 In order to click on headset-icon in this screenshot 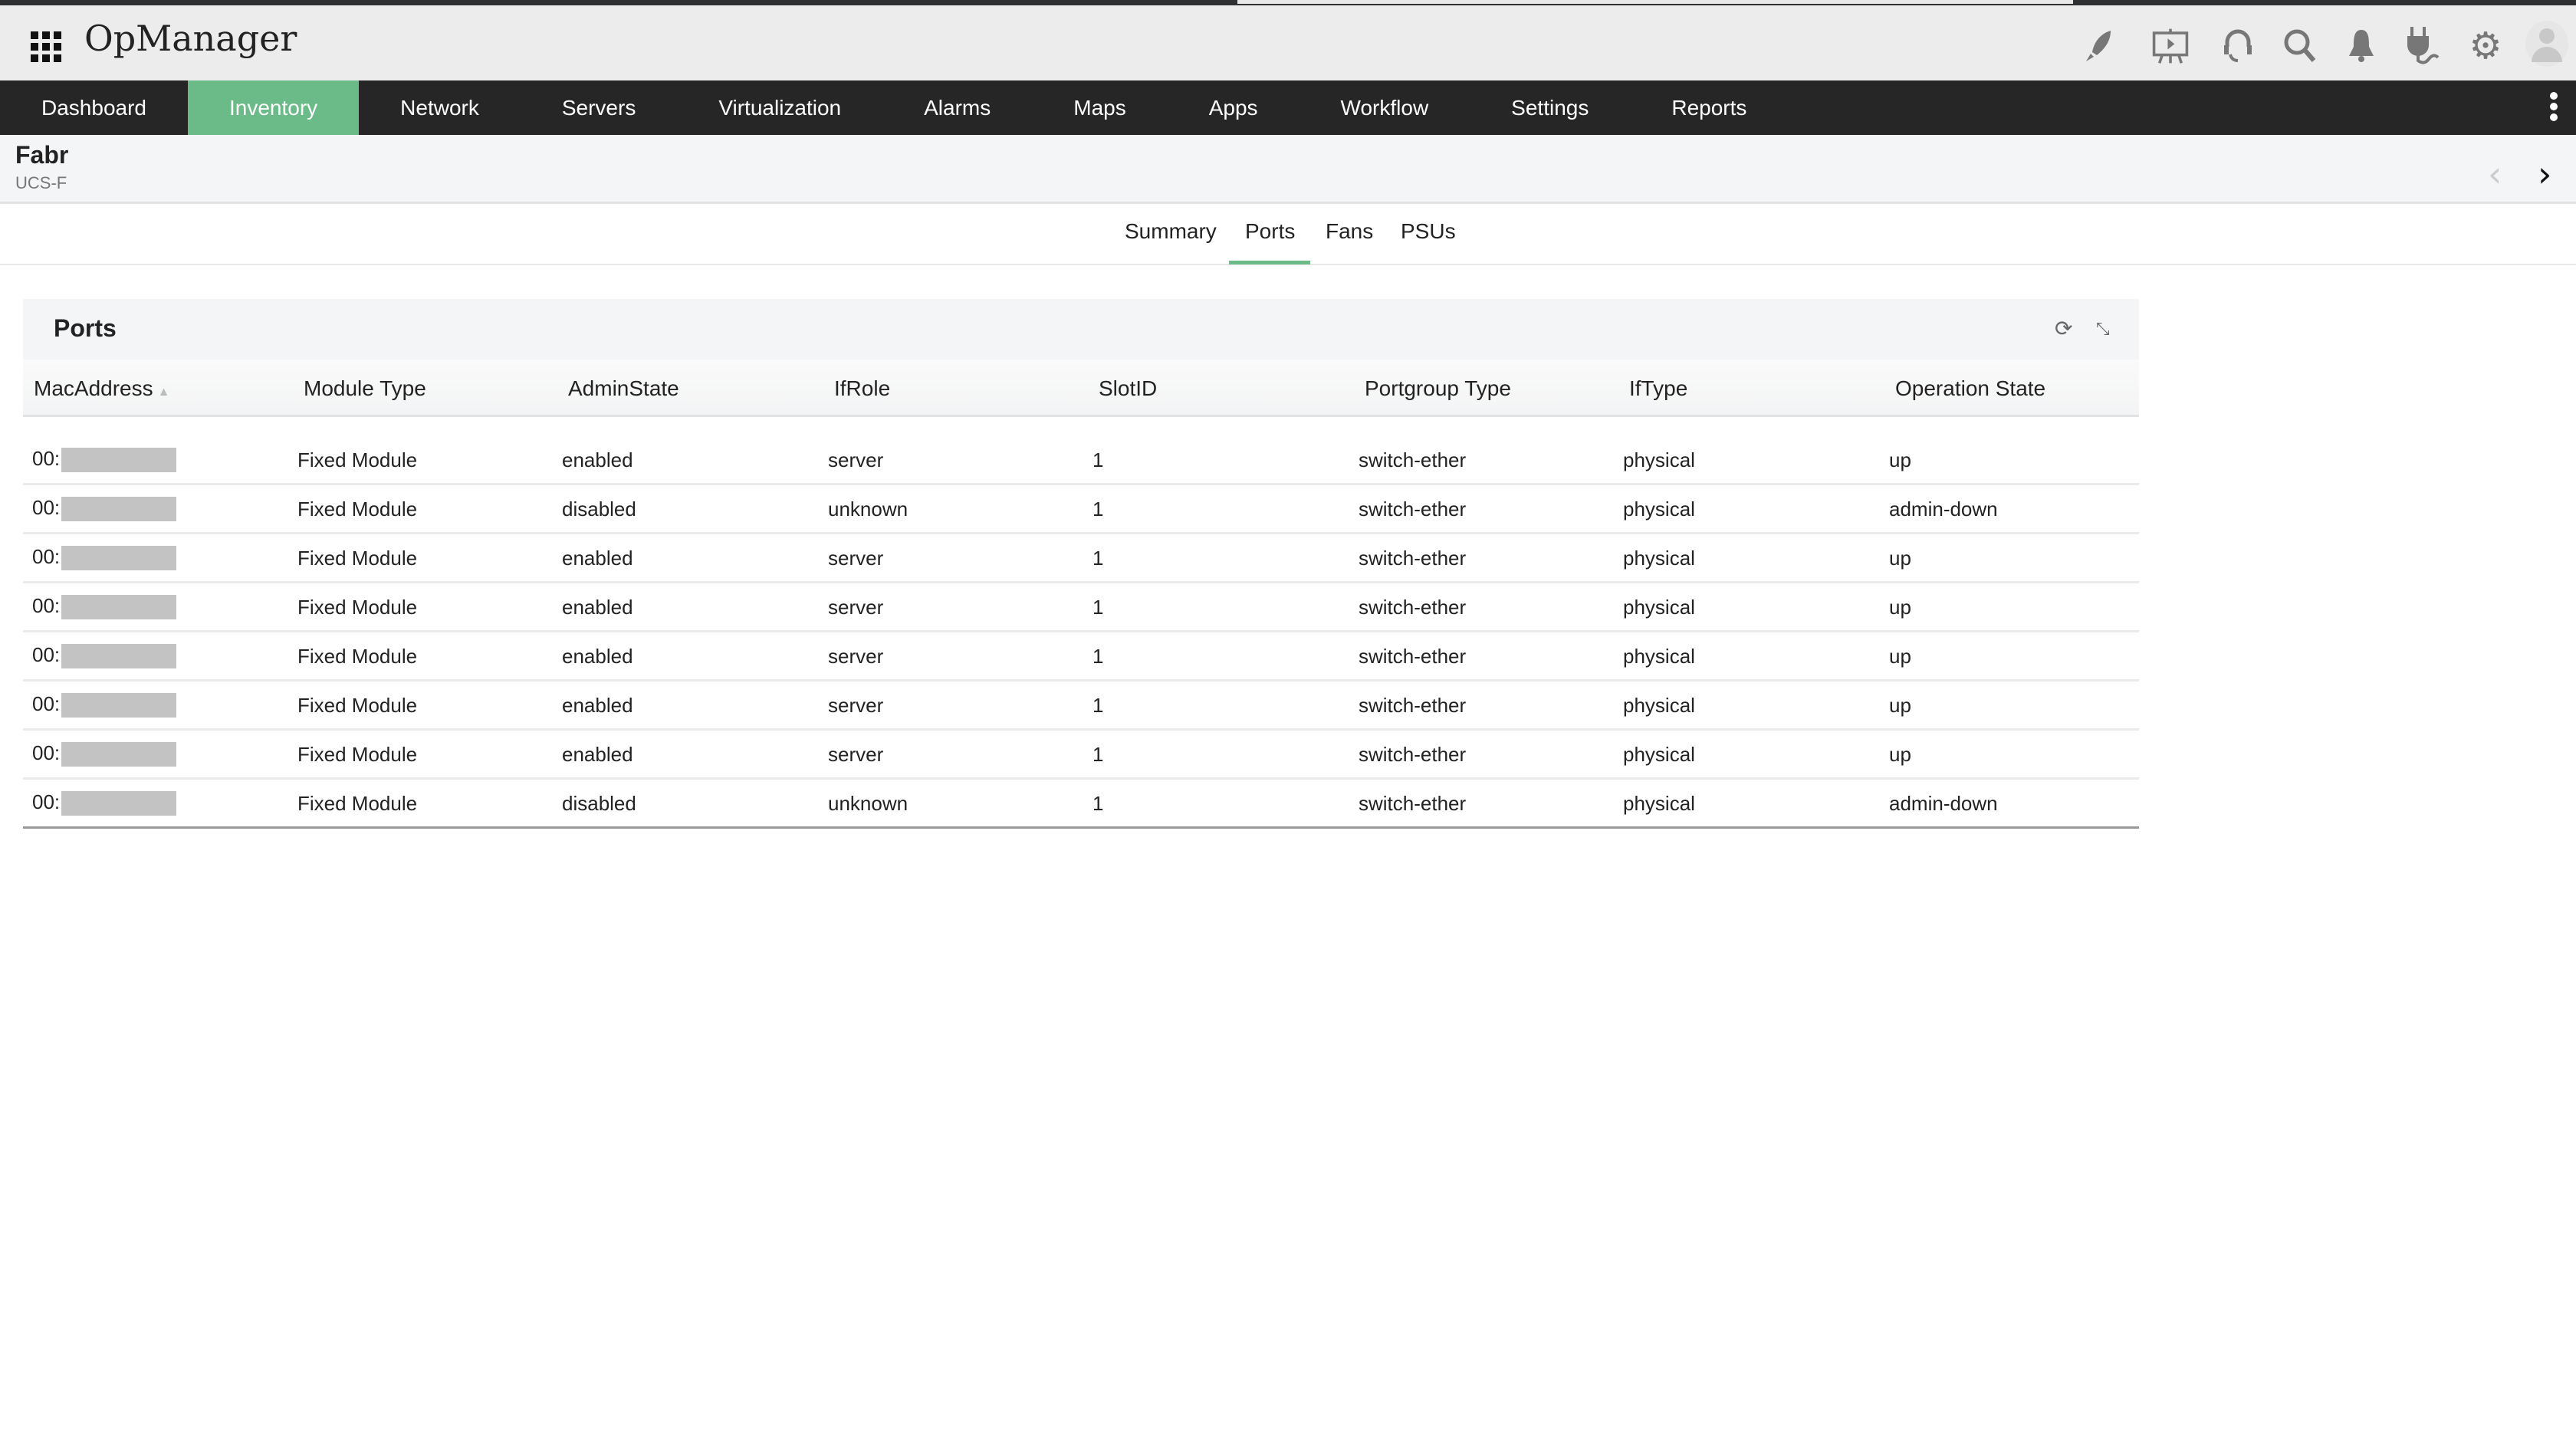, I will do `click(2238, 46)`.